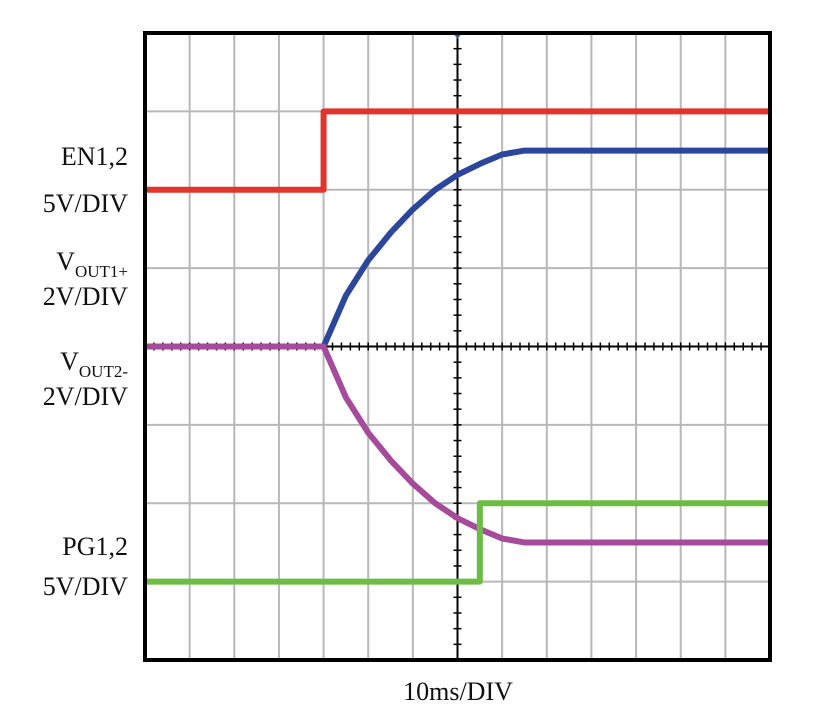 The image size is (818, 728). I want to click on trace-subscript: OUT2-, so click(103, 371).